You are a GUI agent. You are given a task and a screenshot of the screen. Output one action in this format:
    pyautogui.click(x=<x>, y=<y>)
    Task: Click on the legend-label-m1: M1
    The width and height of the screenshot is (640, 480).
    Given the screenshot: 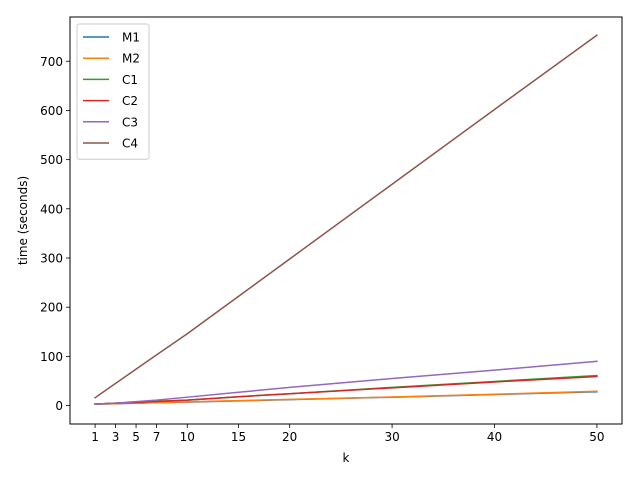 What is the action you would take?
    pyautogui.click(x=131, y=38)
    